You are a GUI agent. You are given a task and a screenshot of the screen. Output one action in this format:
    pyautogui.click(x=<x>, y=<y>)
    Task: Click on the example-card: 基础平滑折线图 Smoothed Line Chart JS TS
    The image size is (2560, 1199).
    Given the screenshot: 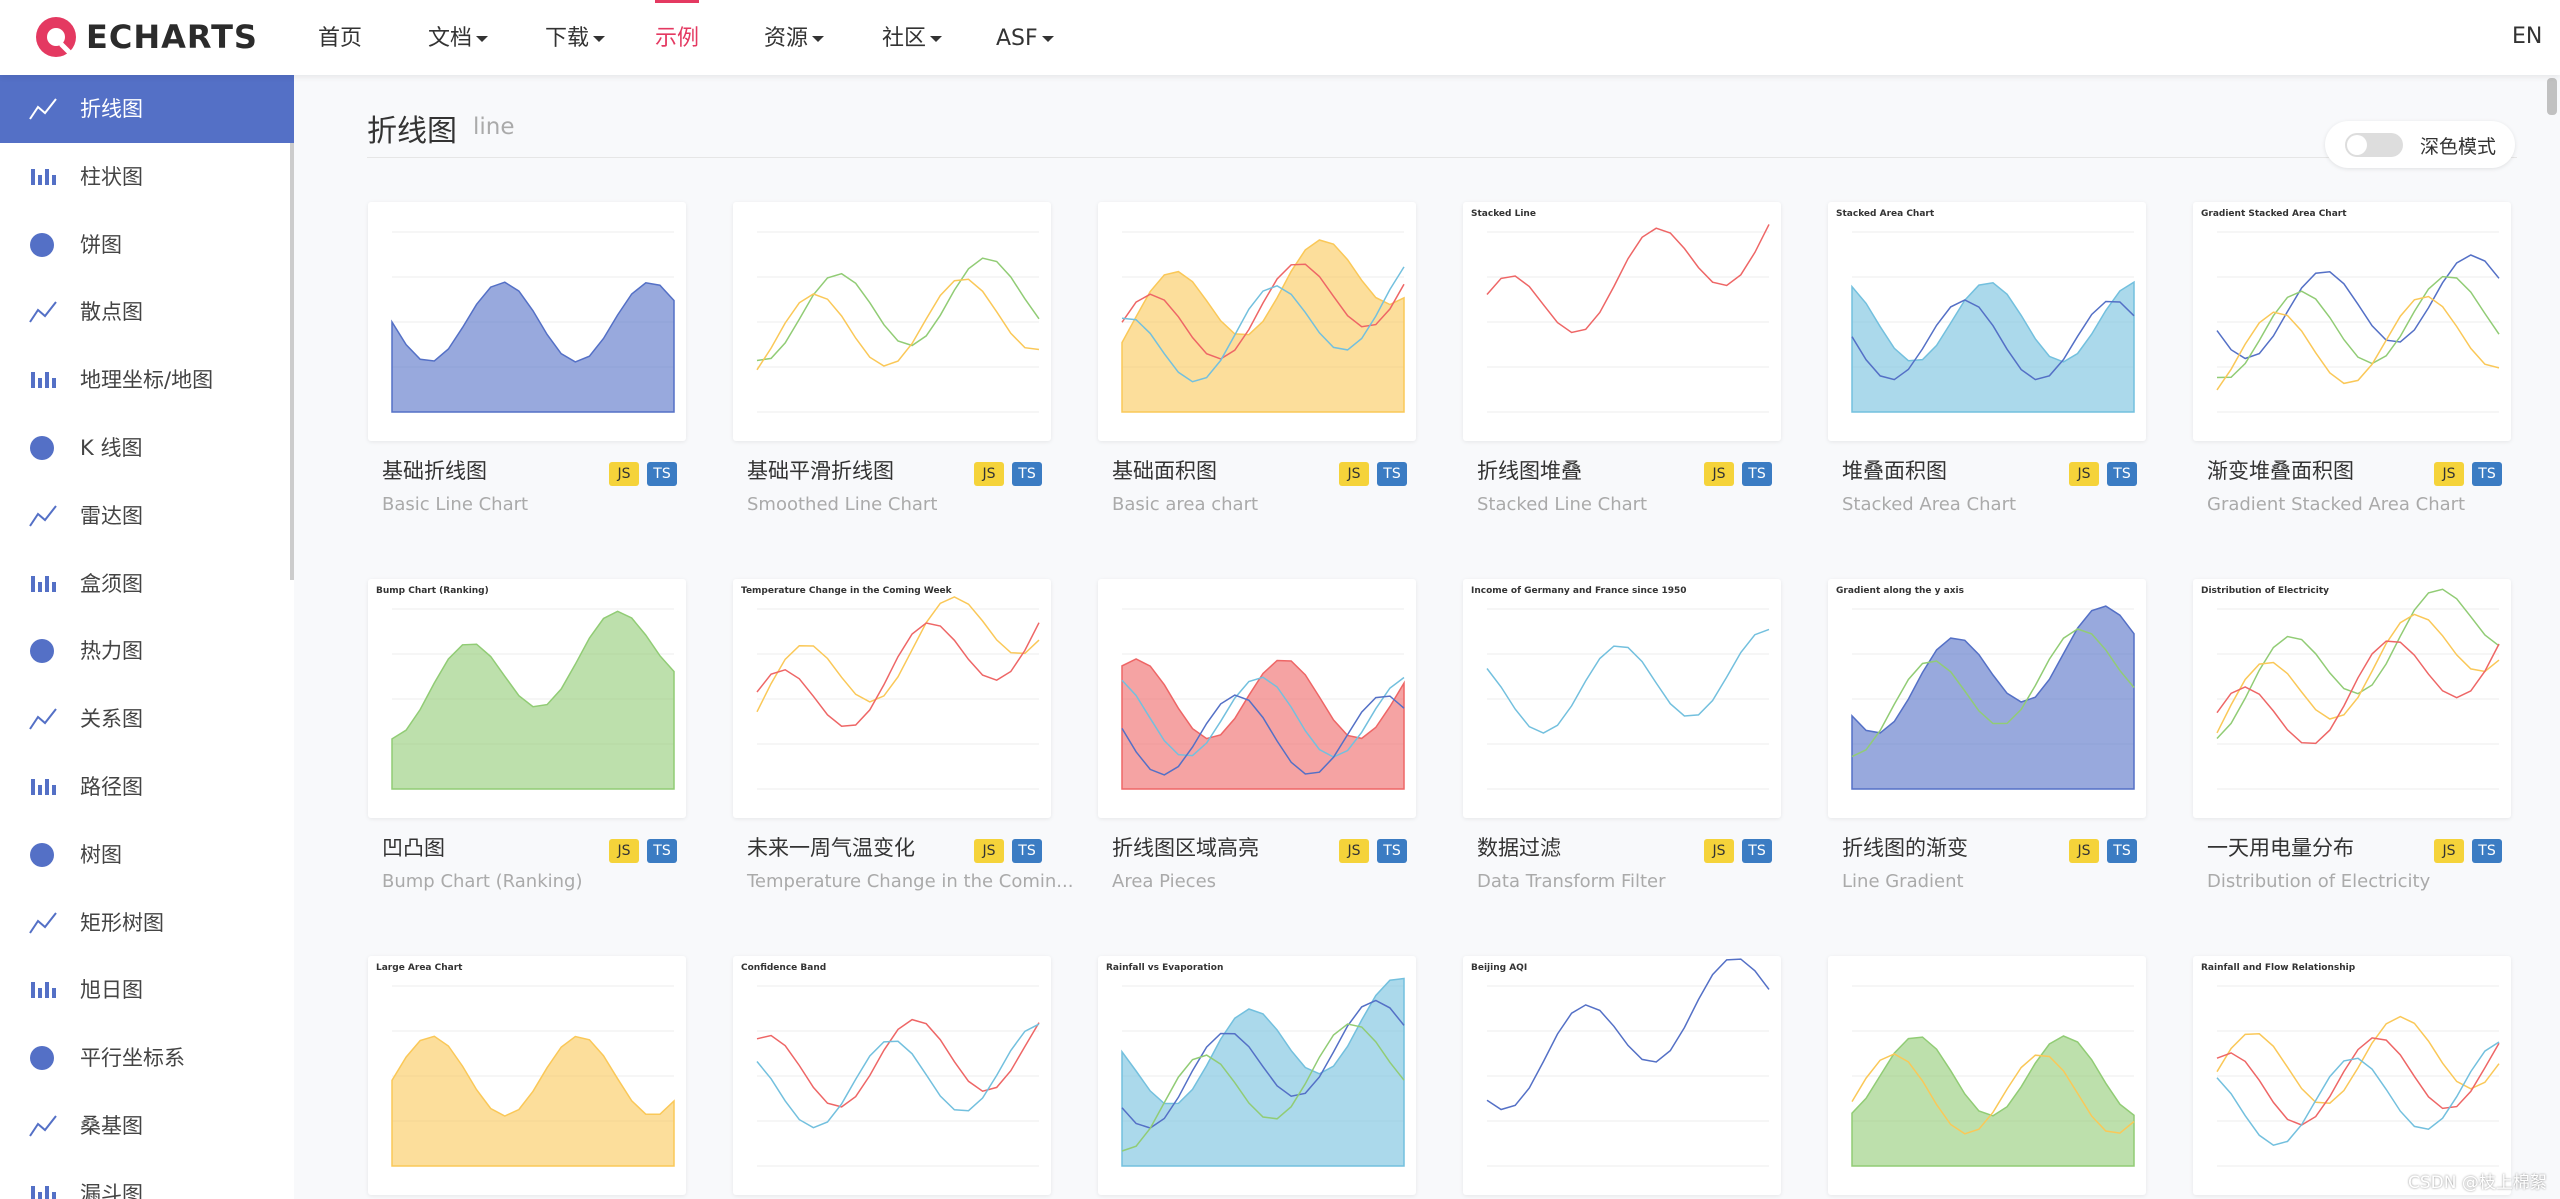 What is the action you would take?
    pyautogui.click(x=892, y=358)
    